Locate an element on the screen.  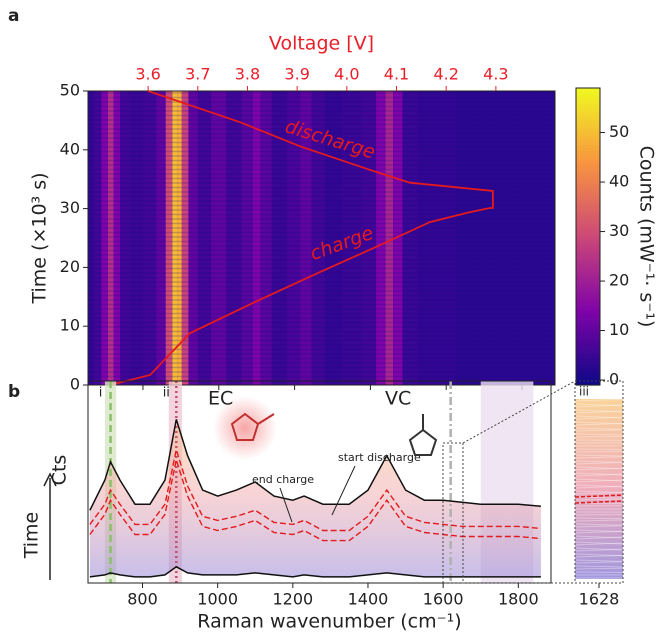
zoom-box is located at coordinates (453, 513).